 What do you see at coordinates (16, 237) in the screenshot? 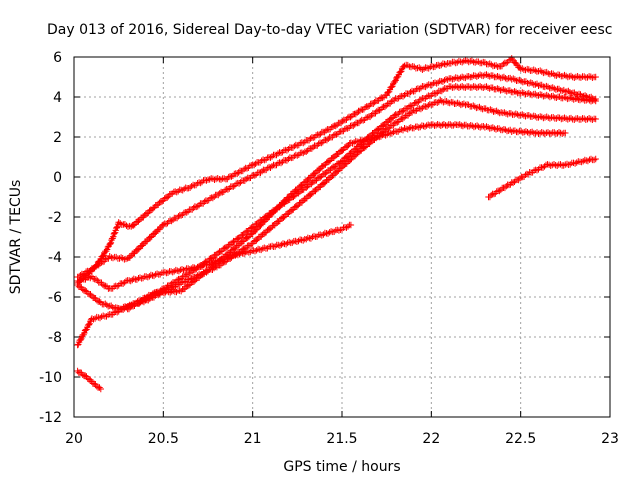
I see `y-axis-label: SDTVAR / TECUs` at bounding box center [16, 237].